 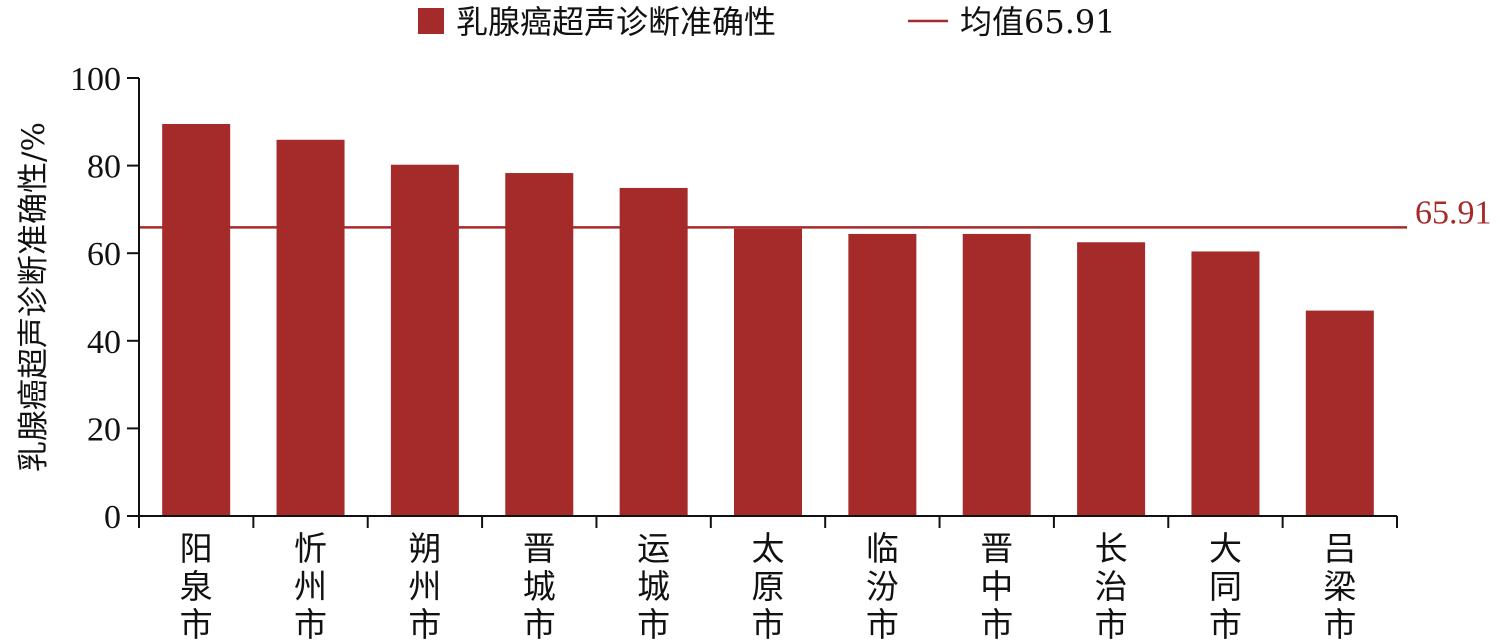 I want to click on legend: 乳腺癌超声诊断准确性 均值65.91, so click(x=767, y=22).